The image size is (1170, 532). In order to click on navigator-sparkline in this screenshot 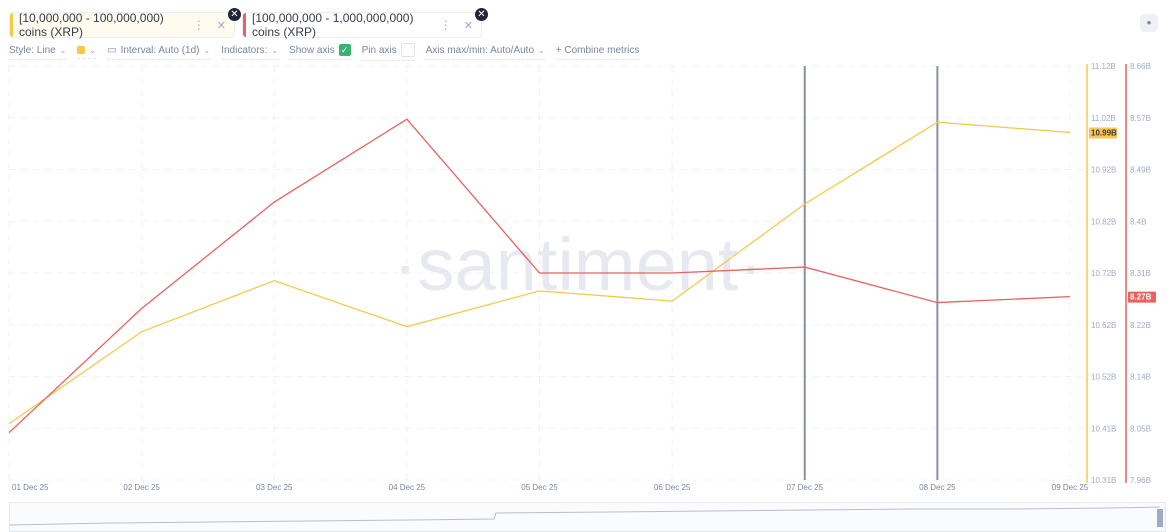, I will do `click(586, 516)`.